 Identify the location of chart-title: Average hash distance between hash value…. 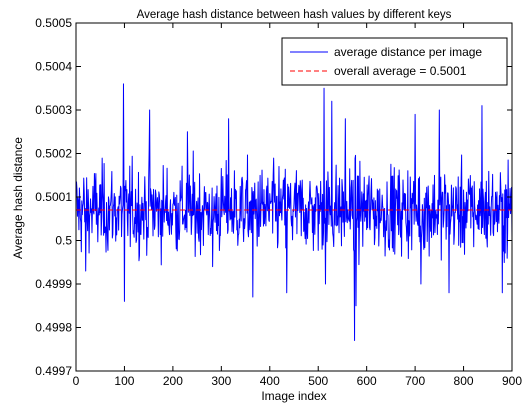
(294, 15).